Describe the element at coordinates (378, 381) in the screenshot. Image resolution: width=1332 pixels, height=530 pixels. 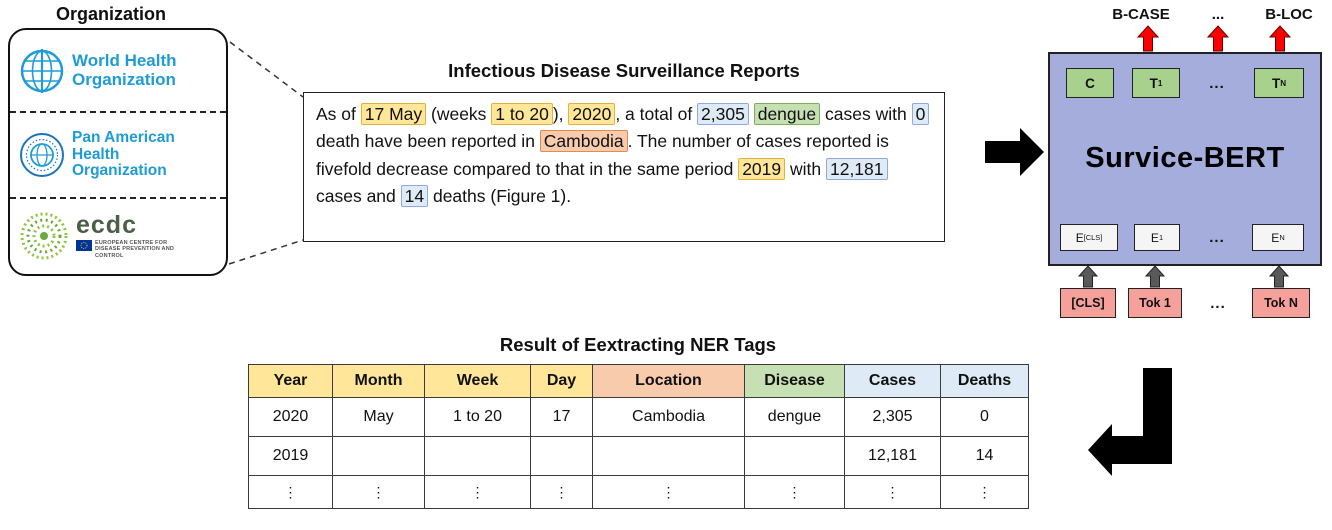
I see `column-header-month: Month` at that location.